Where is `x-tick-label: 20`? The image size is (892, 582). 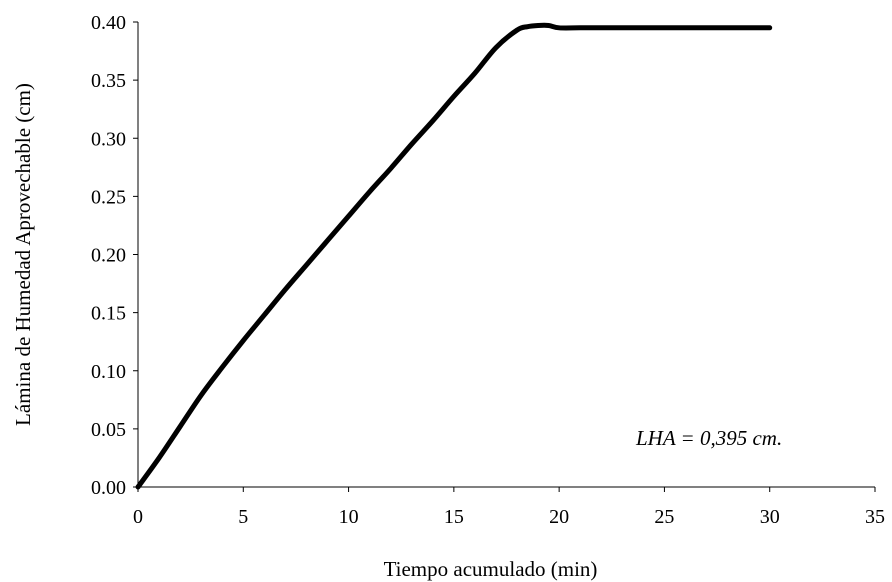 x-tick-label: 20 is located at coordinates (559, 517).